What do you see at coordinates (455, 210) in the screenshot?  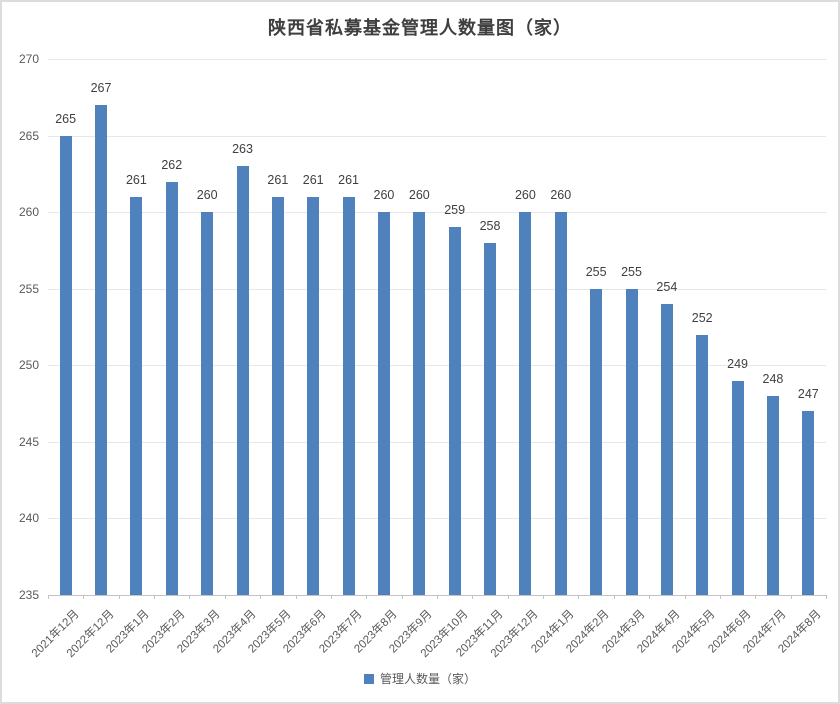 I see `bar-value-label: 259` at bounding box center [455, 210].